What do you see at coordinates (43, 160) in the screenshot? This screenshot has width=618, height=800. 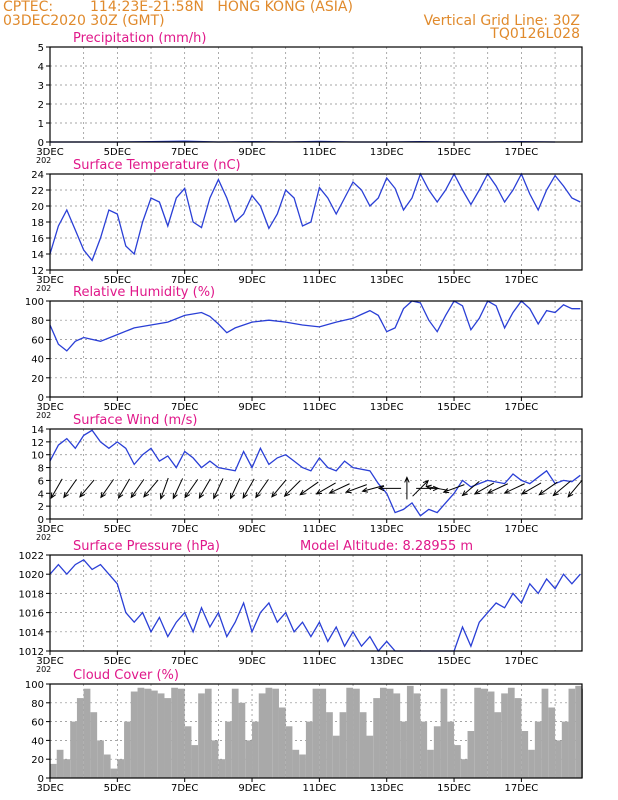 I see `x-year-label: 202` at bounding box center [43, 160].